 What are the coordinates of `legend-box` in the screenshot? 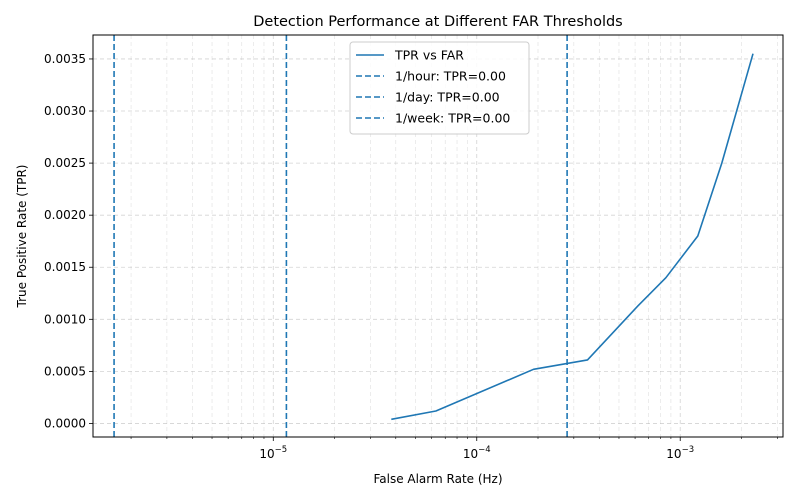 It's located at (439, 88).